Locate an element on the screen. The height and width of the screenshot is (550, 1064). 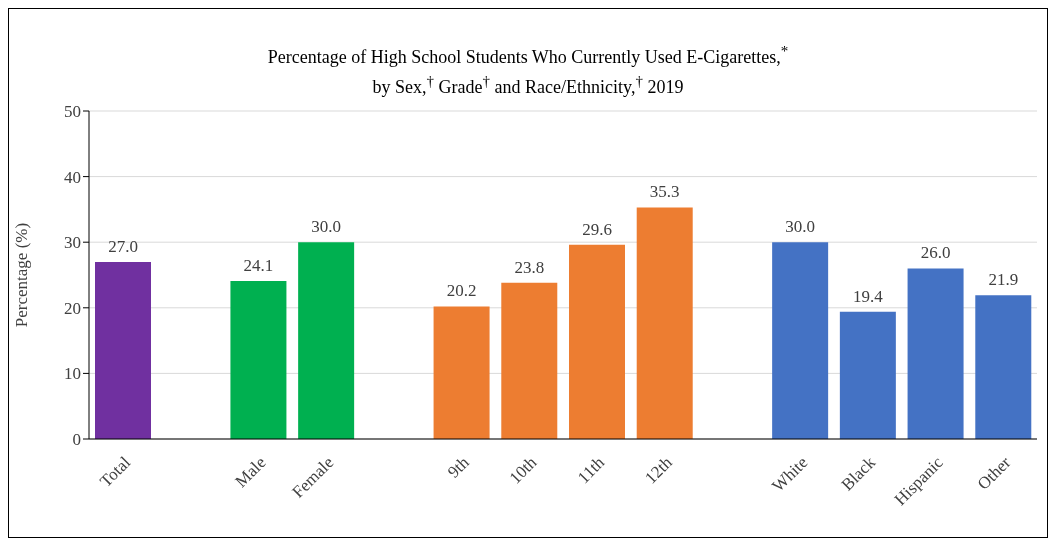
x-tick-label: 9th is located at coordinates (458, 467).